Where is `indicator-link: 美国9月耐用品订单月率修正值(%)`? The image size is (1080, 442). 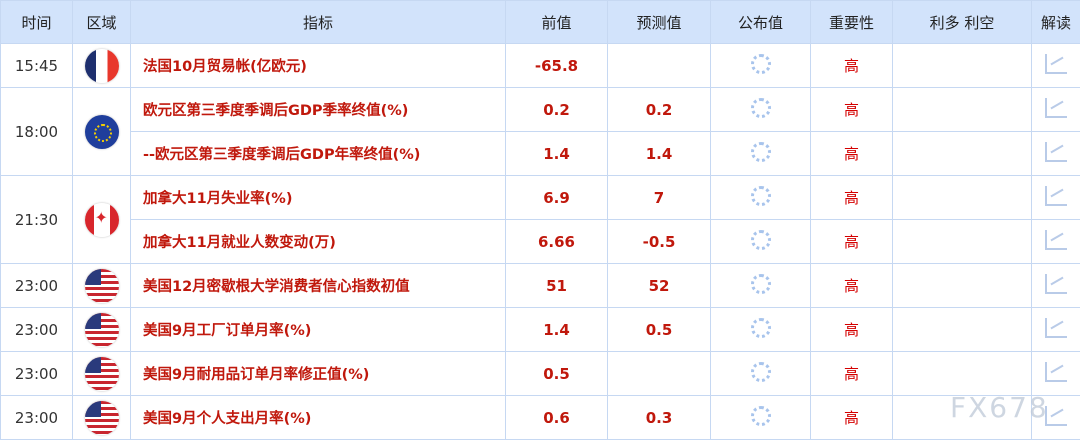 indicator-link: 美国9月耐用品订单月率修正值(%) is located at coordinates (318, 373).